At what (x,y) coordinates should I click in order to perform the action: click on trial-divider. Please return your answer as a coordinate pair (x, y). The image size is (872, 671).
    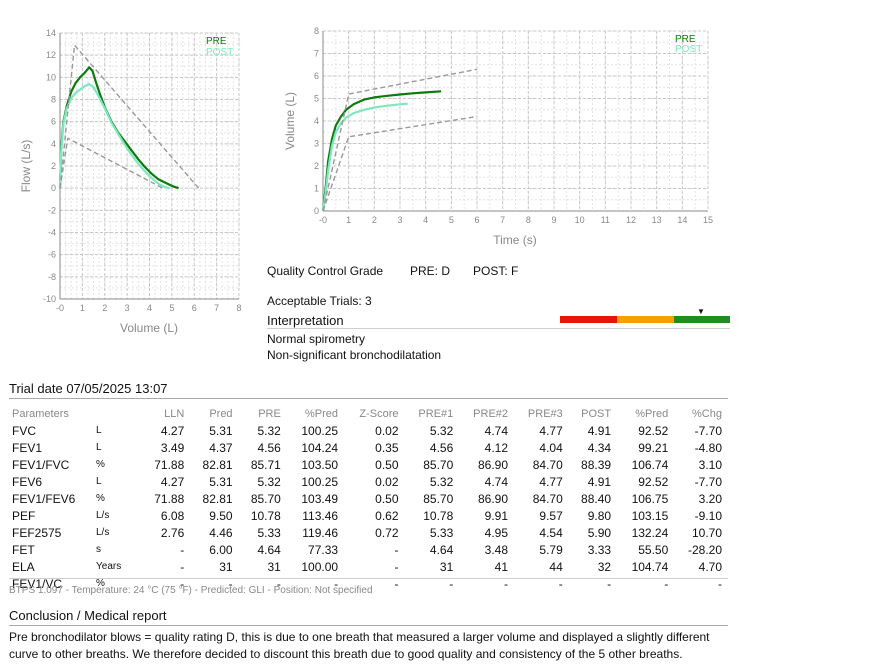
    Looking at the image, I should click on (368, 398).